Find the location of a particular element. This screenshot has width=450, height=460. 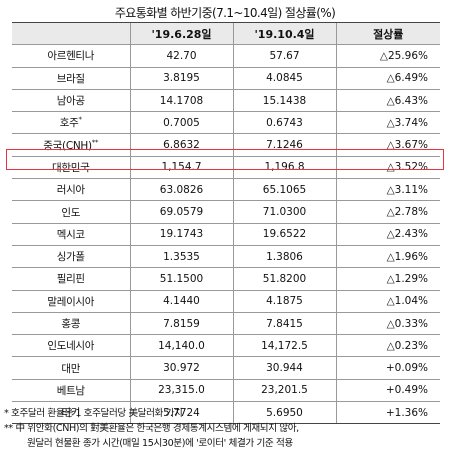

rate-end: 65.1065 is located at coordinates (284, 190).